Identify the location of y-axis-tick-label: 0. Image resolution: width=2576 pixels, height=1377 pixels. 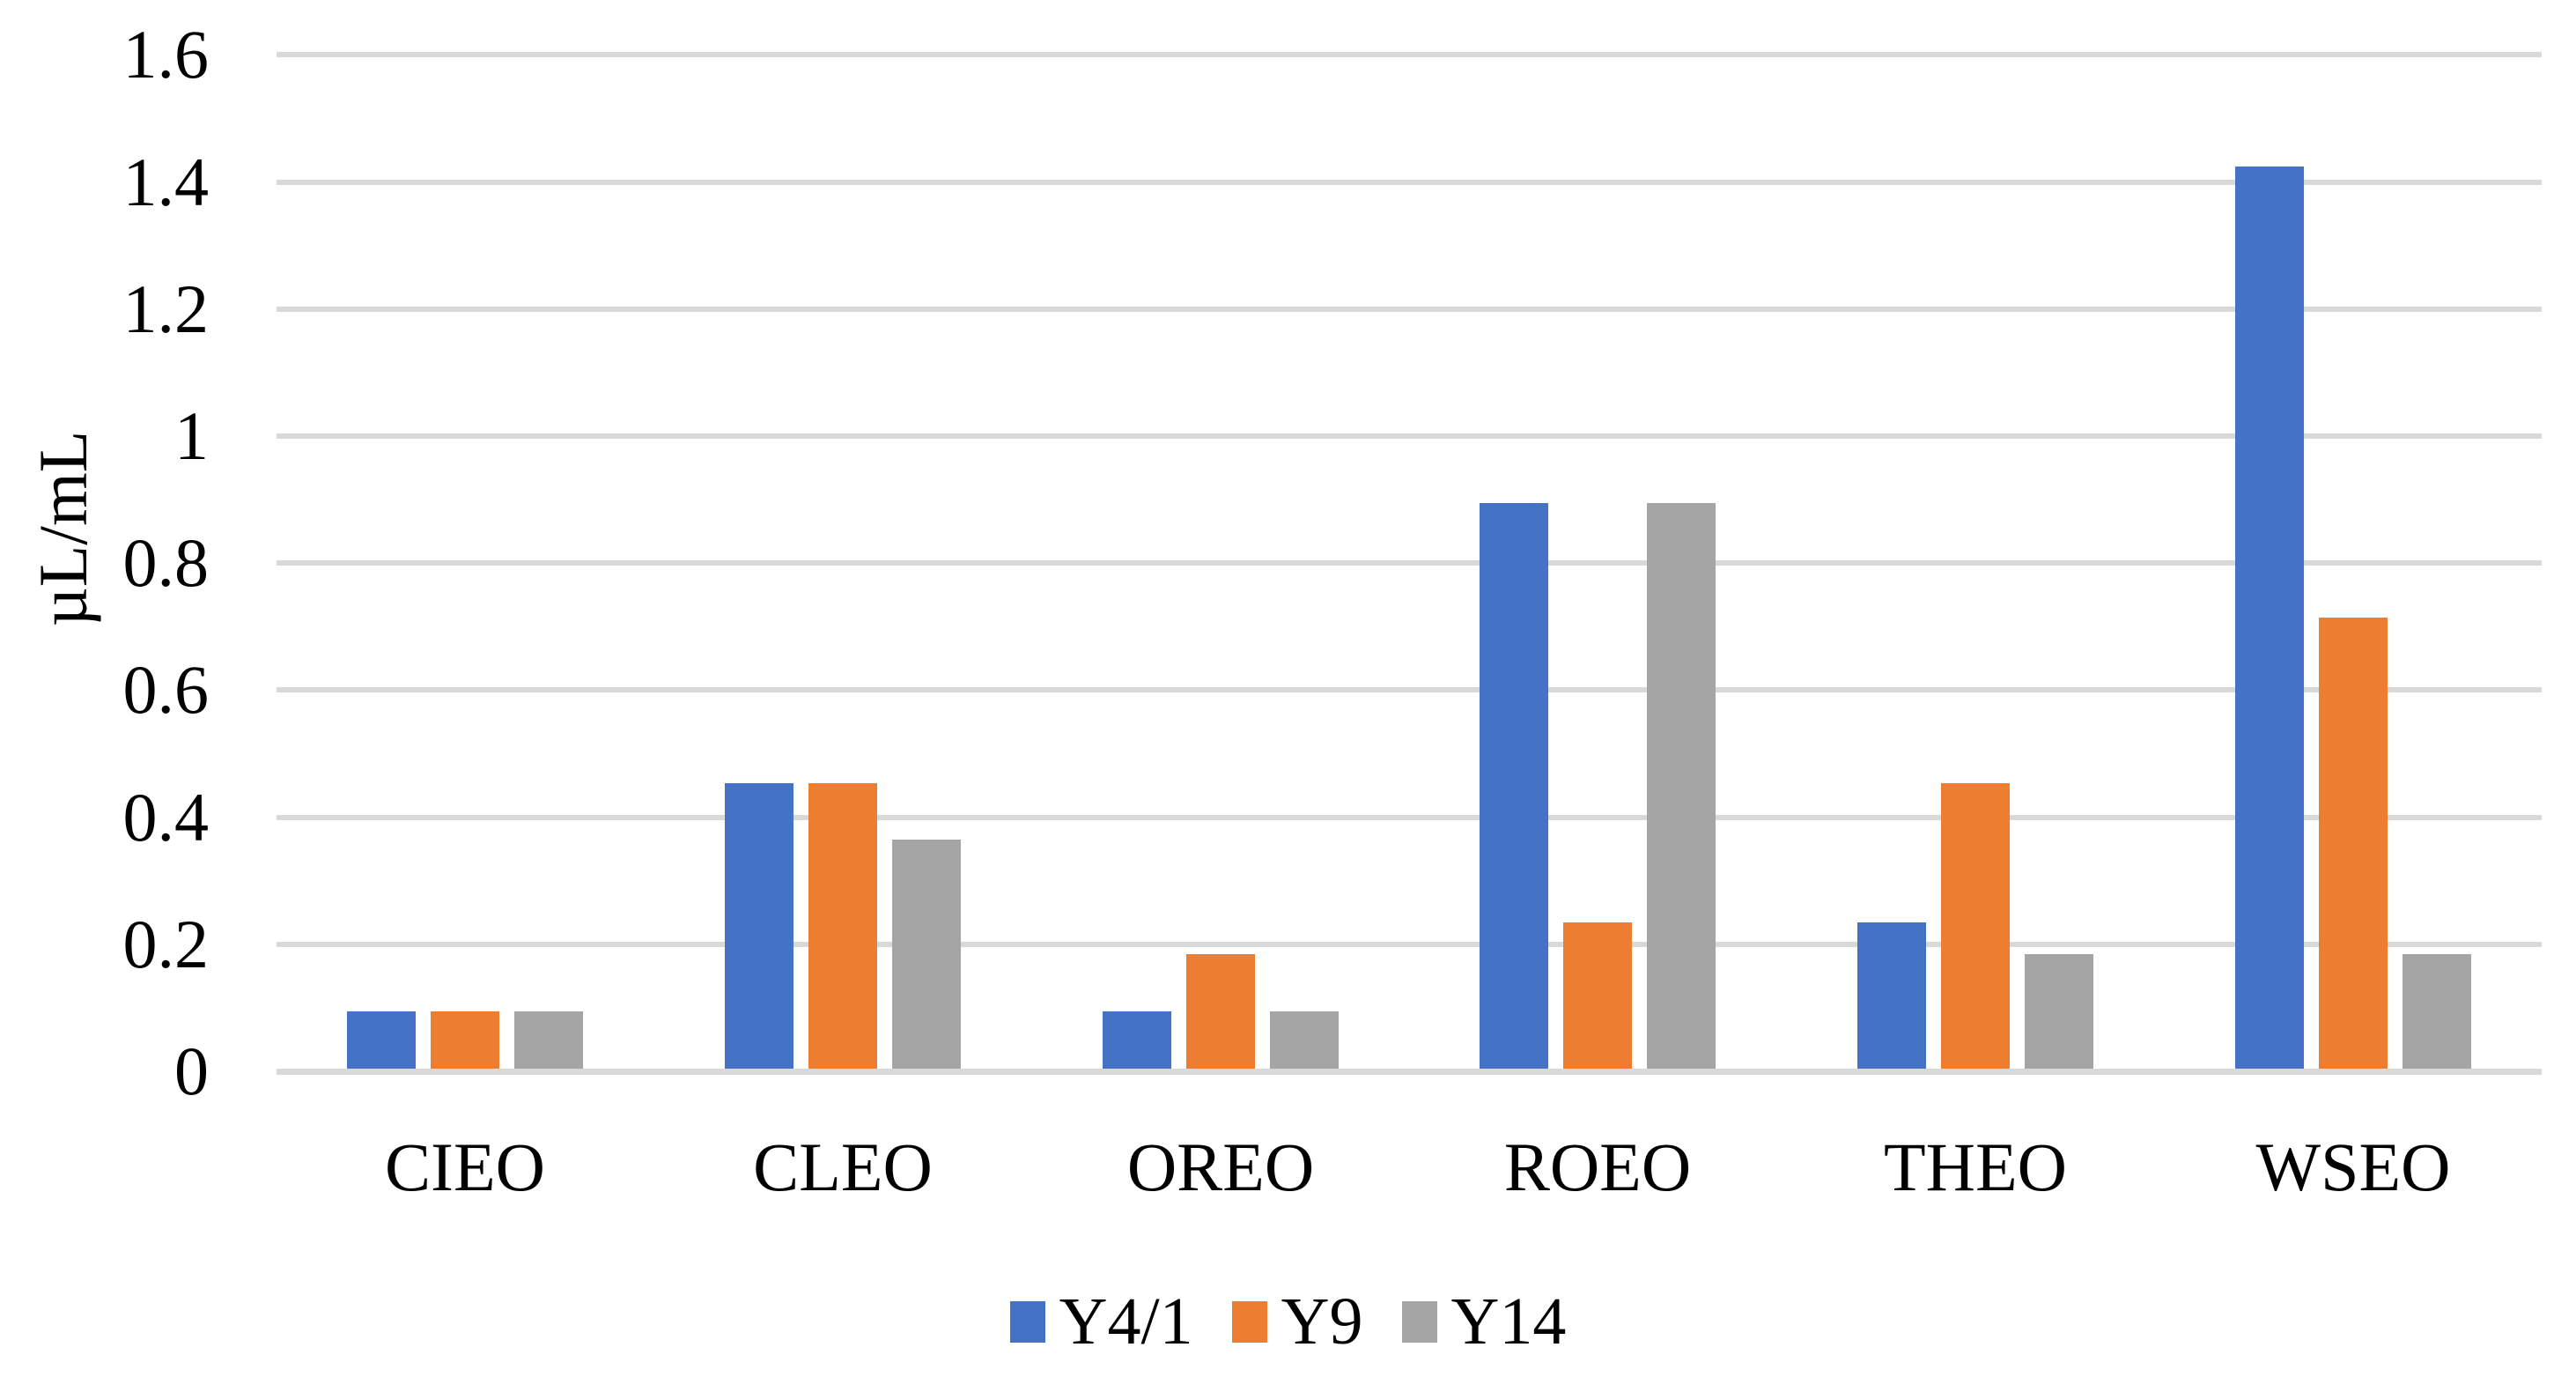
(191, 1071).